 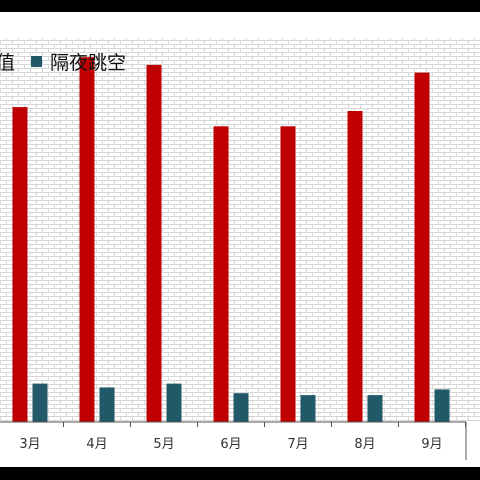 I want to click on x-tick-label-4: 7月, so click(x=297, y=444).